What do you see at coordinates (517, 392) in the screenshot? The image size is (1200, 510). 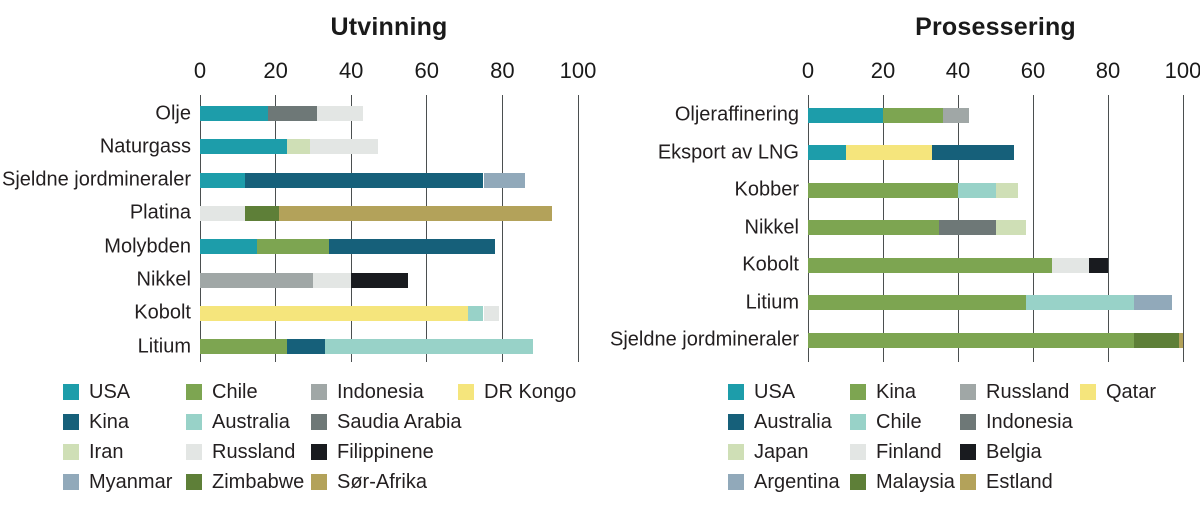 I see `legend-column: DR Kongo` at bounding box center [517, 392].